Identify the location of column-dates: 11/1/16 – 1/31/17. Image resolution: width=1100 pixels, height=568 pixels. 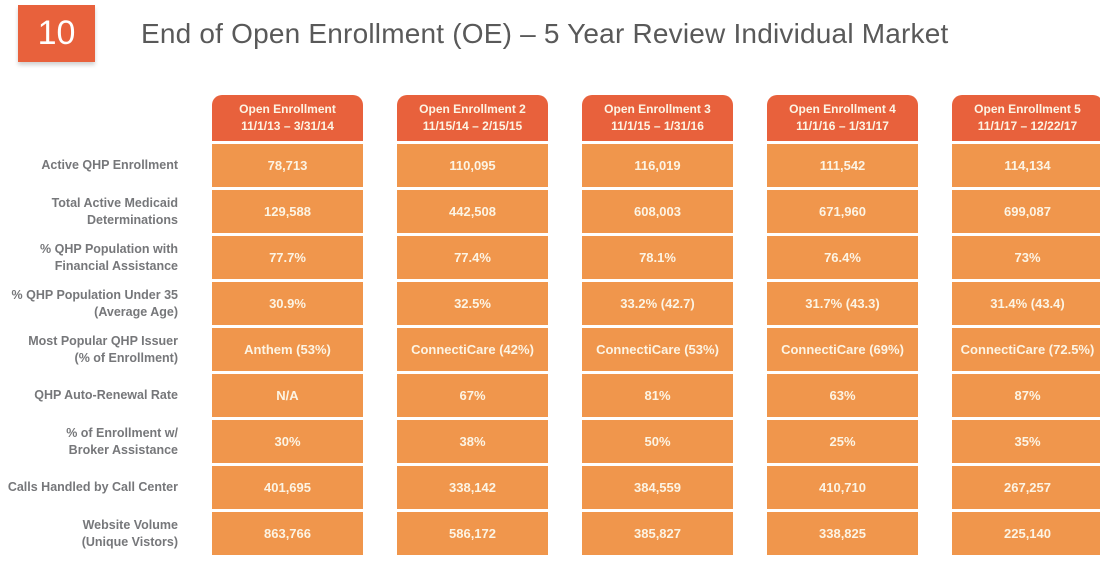
(842, 126).